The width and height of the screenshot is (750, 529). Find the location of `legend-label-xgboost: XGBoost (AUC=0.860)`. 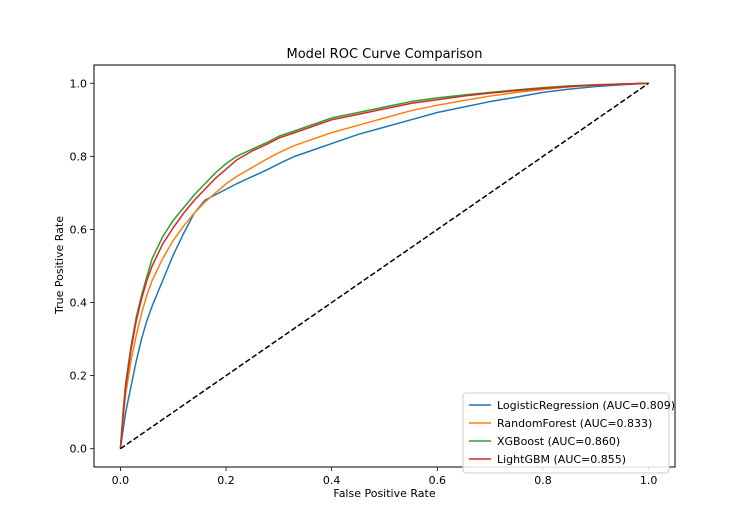

legend-label-xgboost: XGBoost (AUC=0.860) is located at coordinates (558, 441).